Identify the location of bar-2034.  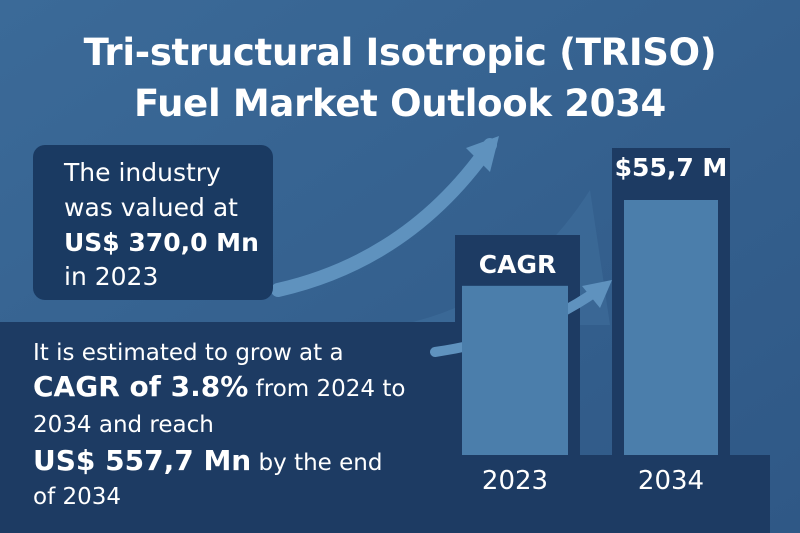
(671, 327).